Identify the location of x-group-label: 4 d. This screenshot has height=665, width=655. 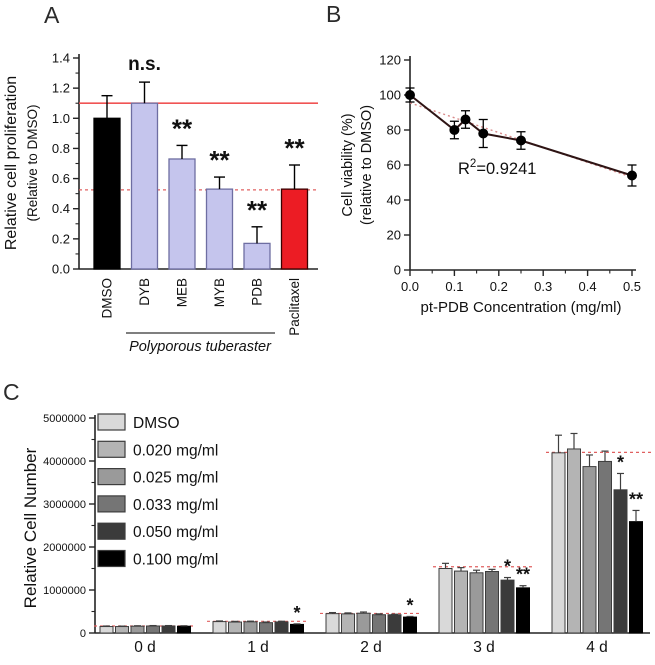
(597, 647).